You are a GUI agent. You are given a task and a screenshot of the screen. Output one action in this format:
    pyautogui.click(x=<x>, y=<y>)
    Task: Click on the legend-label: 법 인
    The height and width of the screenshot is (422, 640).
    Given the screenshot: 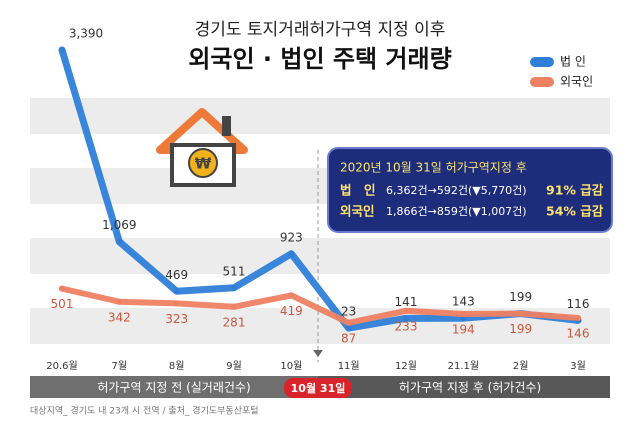 What is the action you would take?
    pyautogui.click(x=573, y=62)
    